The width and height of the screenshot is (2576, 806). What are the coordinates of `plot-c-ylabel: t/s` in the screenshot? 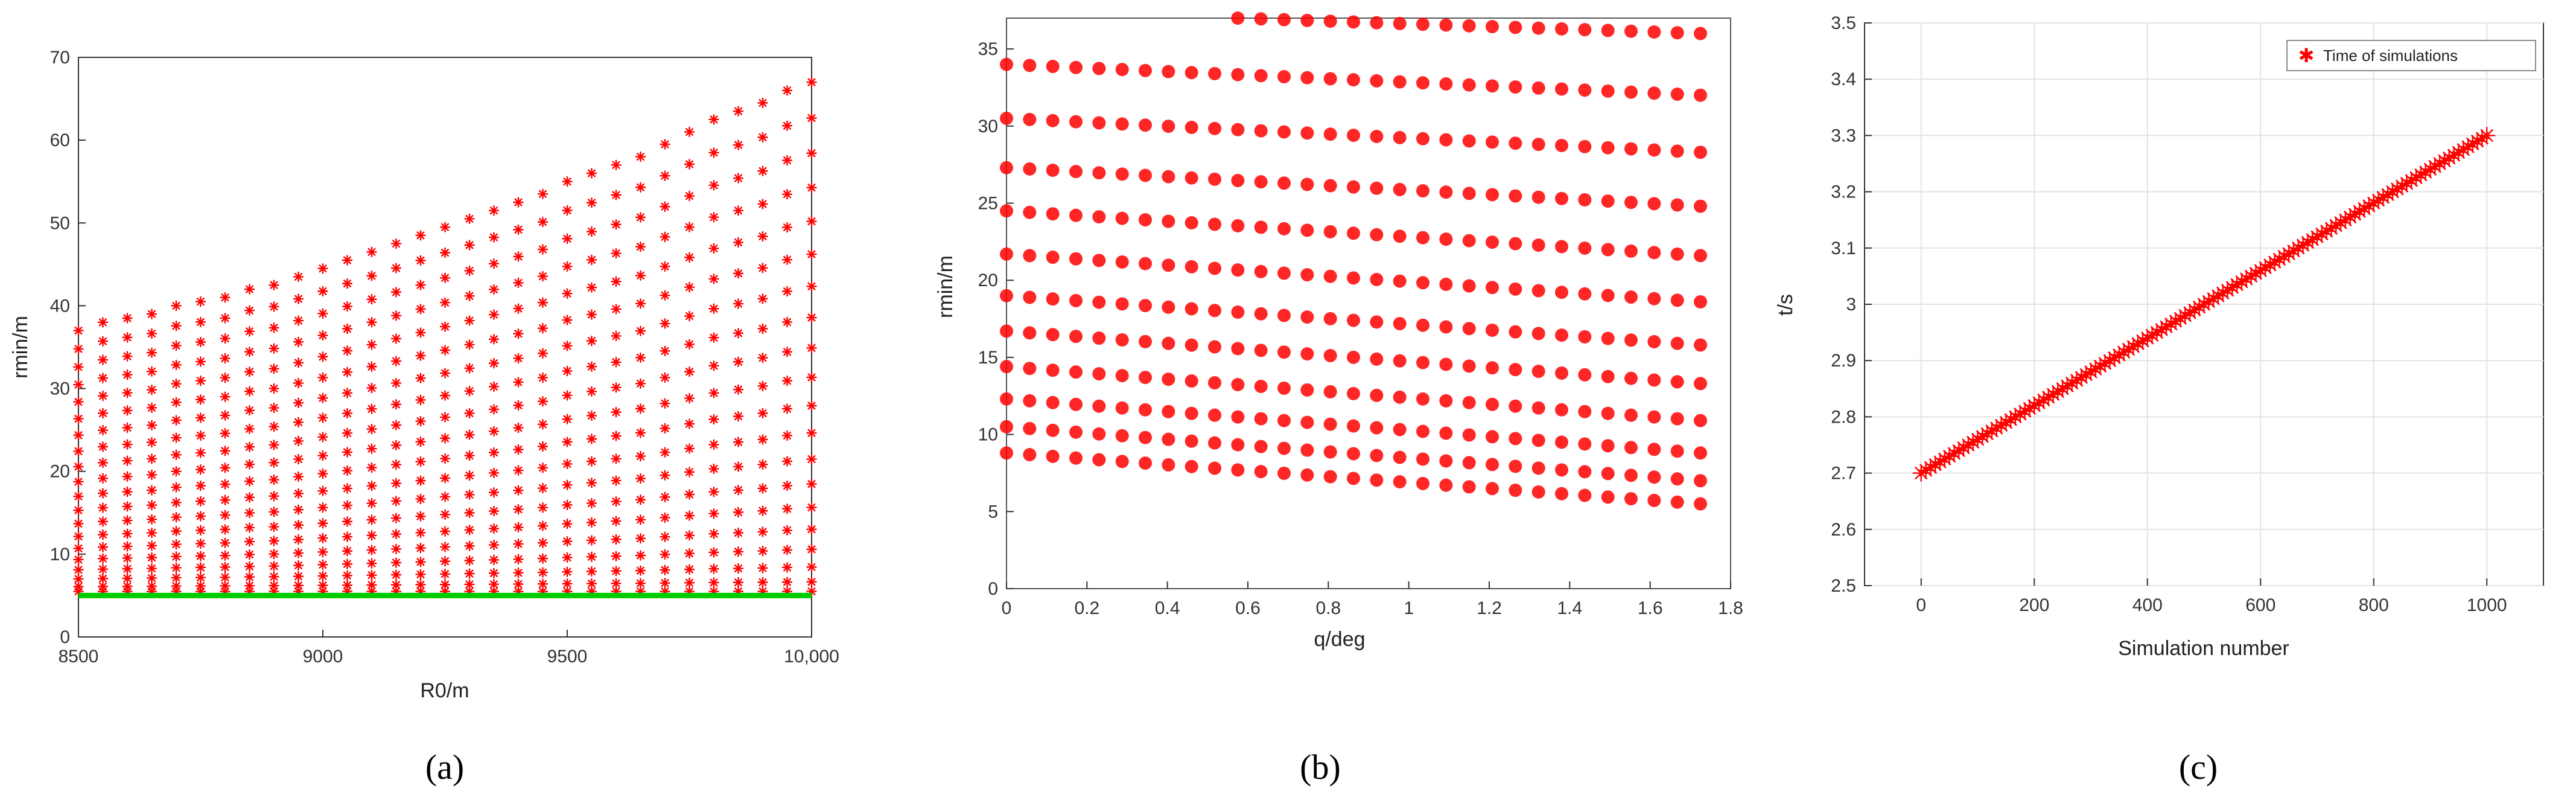 It's located at (1786, 305).